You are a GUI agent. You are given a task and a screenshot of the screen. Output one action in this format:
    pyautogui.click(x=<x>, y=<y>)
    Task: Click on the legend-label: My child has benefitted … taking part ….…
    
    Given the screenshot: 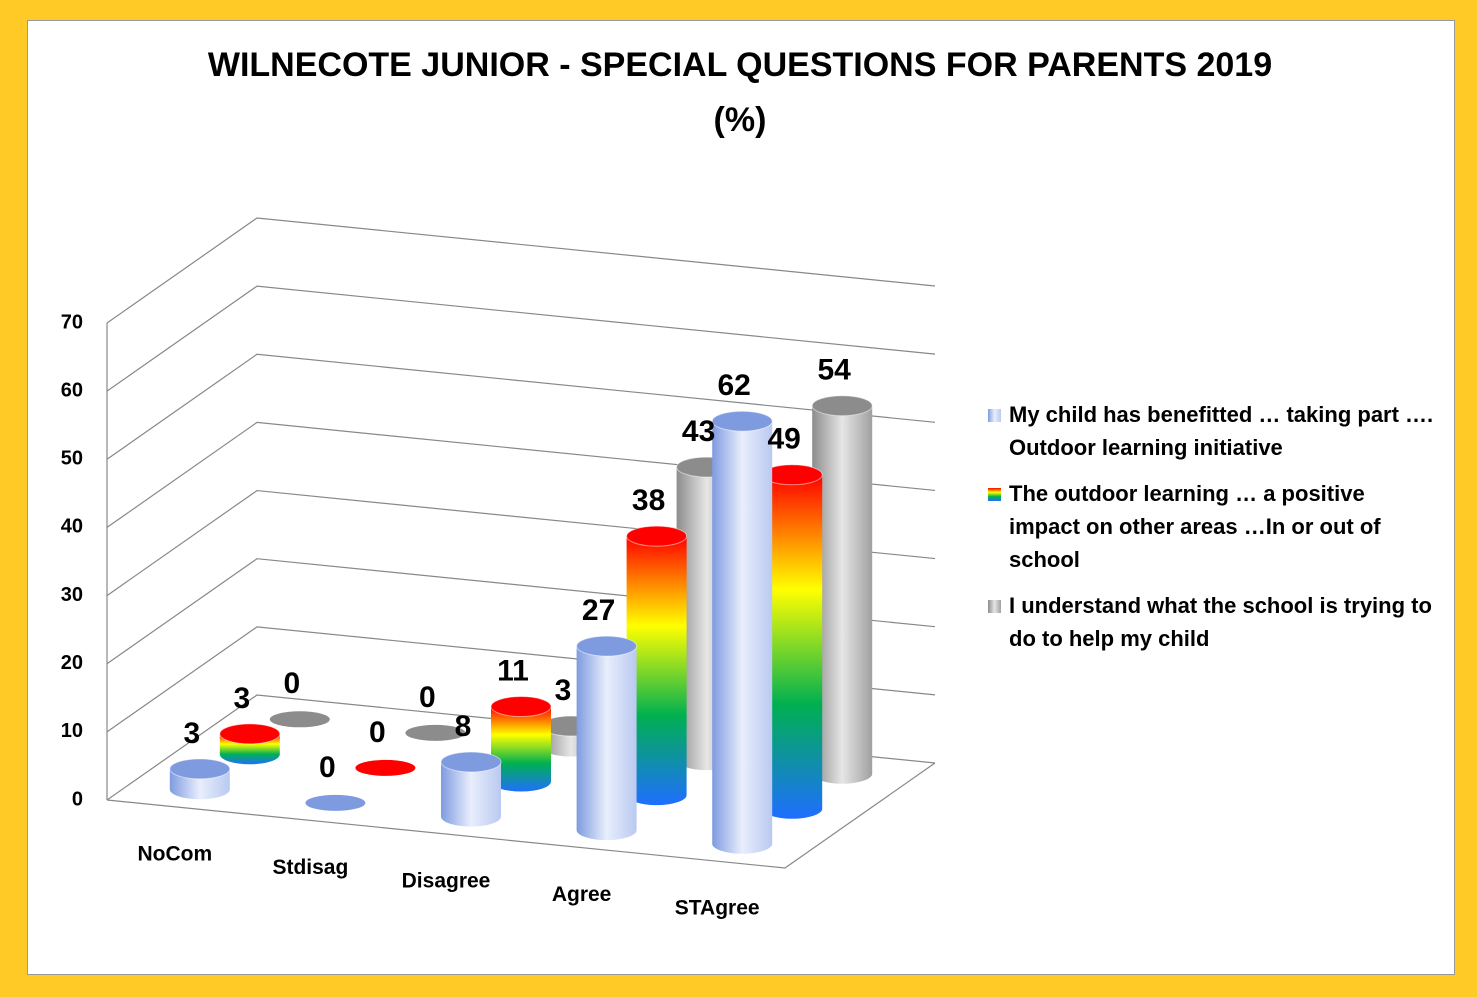 What is the action you would take?
    pyautogui.click(x=1221, y=431)
    